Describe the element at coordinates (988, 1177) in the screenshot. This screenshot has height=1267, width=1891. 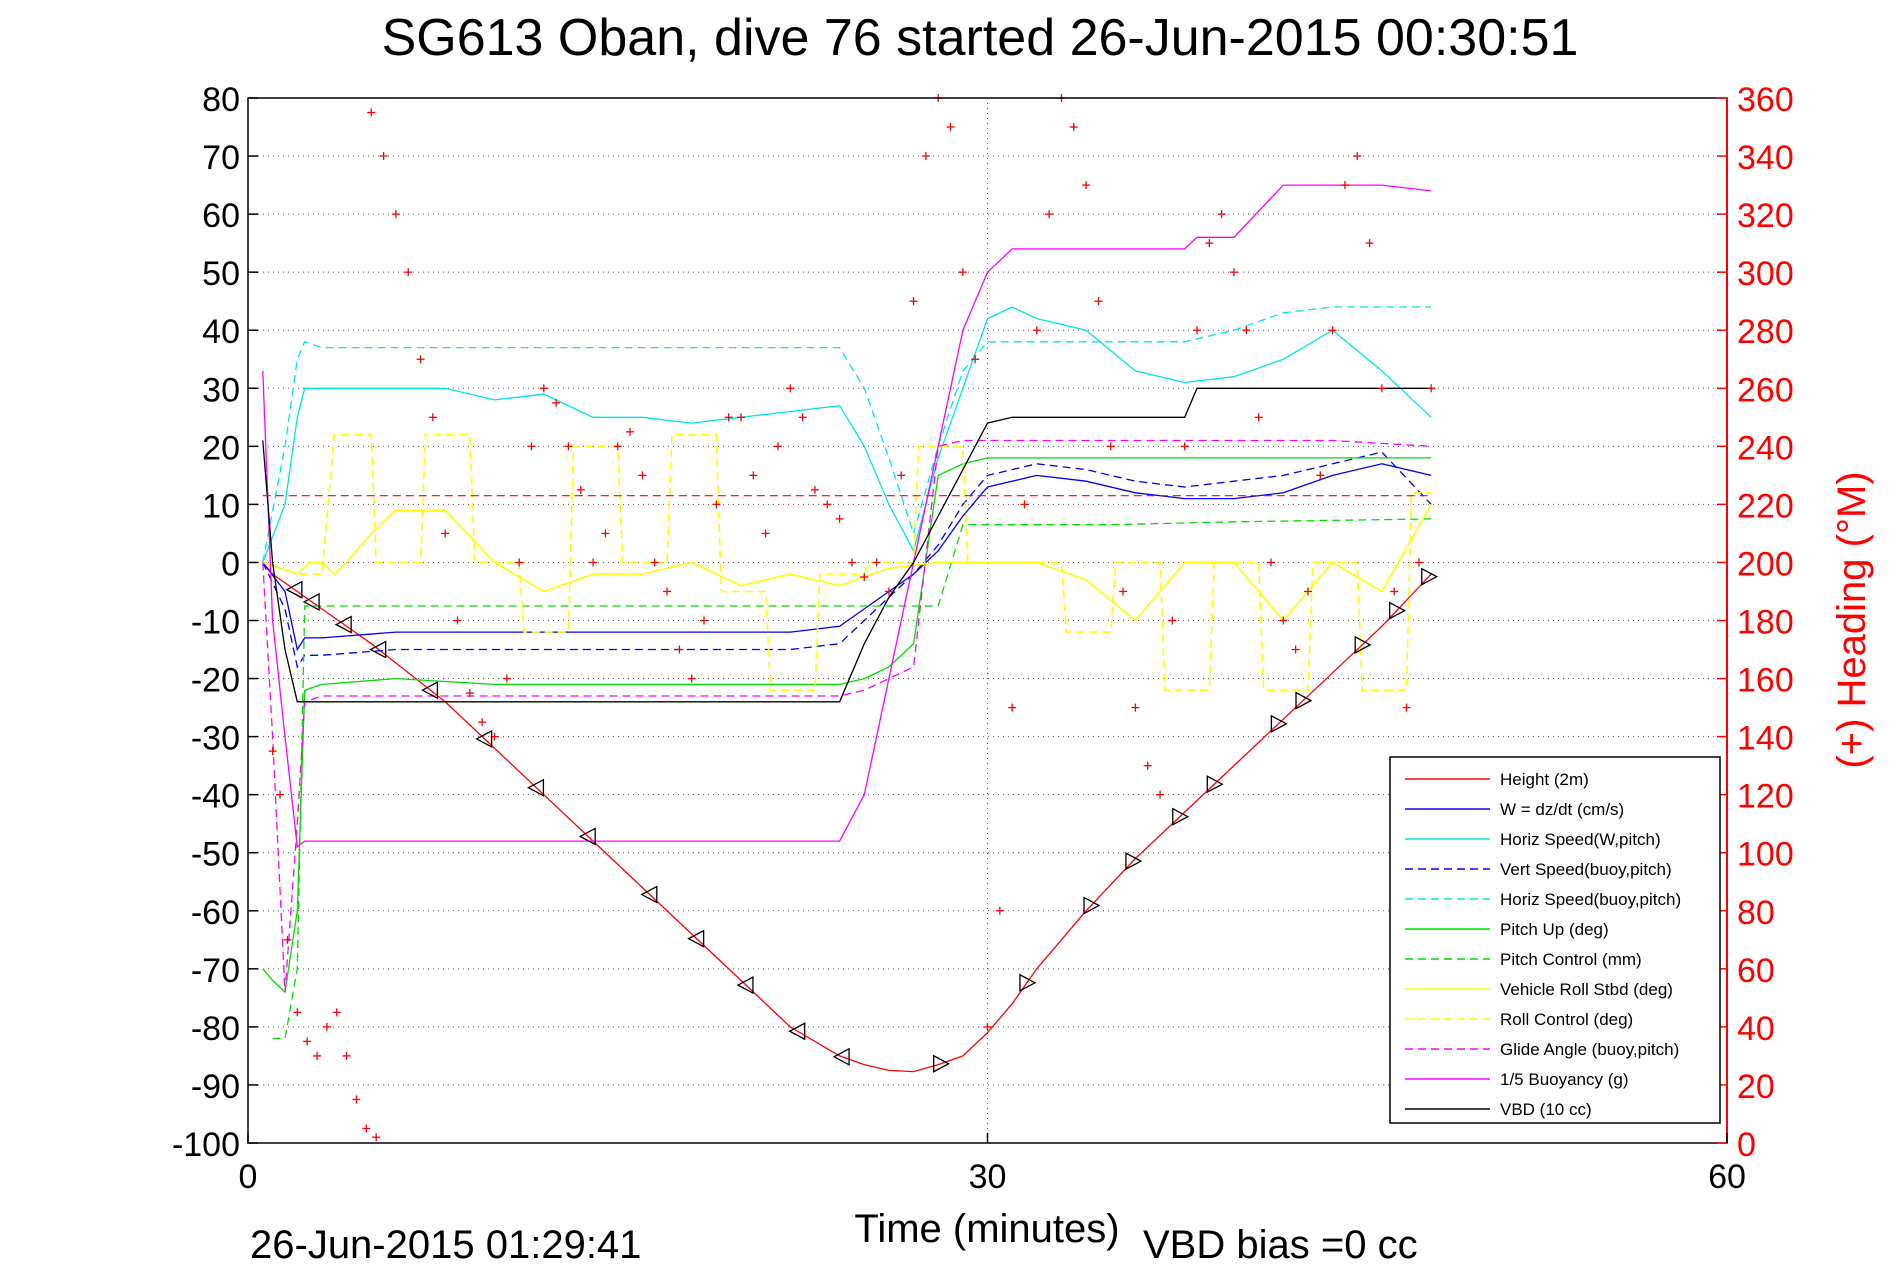
I see `x-tick-label: 30` at that location.